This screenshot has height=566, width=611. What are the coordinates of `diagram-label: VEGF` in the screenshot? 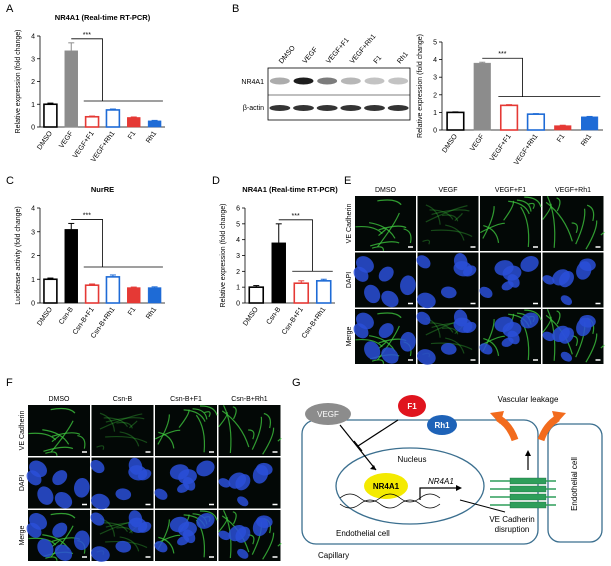 It's located at (328, 414).